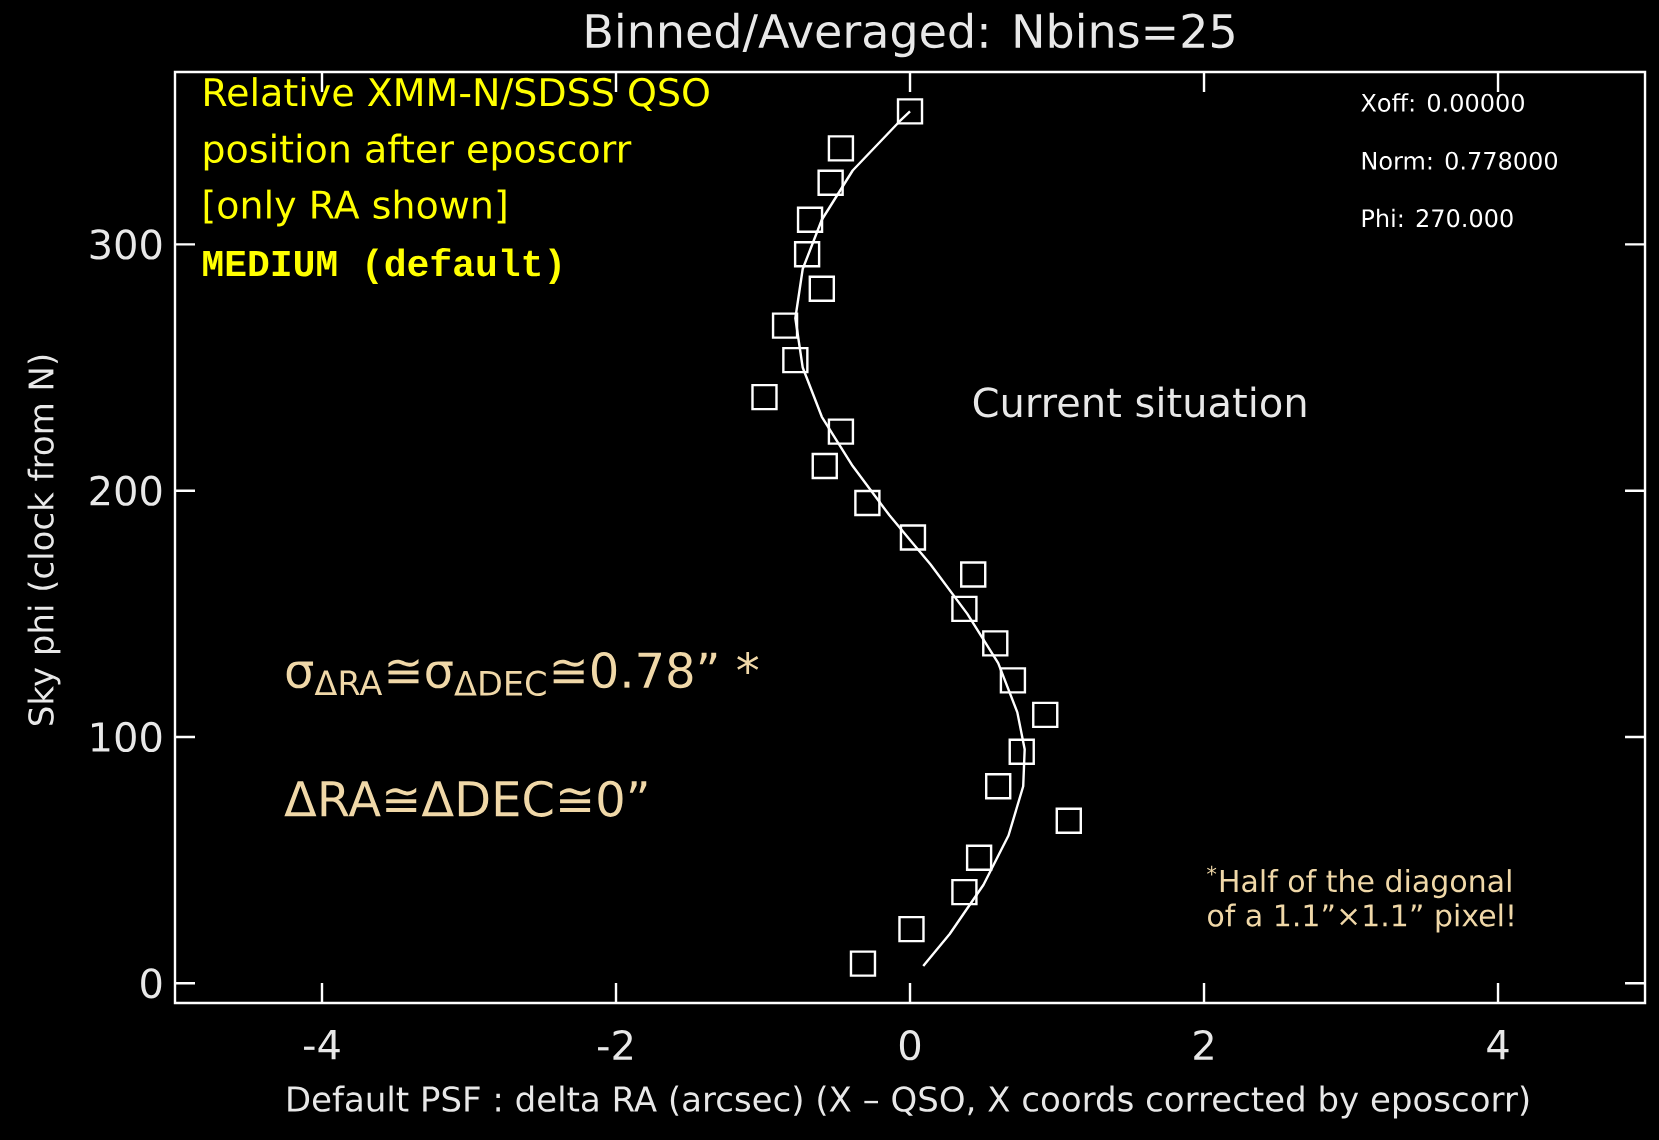  What do you see at coordinates (381, 266) in the screenshot?
I see `annotation: MEDIUM (default)` at bounding box center [381, 266].